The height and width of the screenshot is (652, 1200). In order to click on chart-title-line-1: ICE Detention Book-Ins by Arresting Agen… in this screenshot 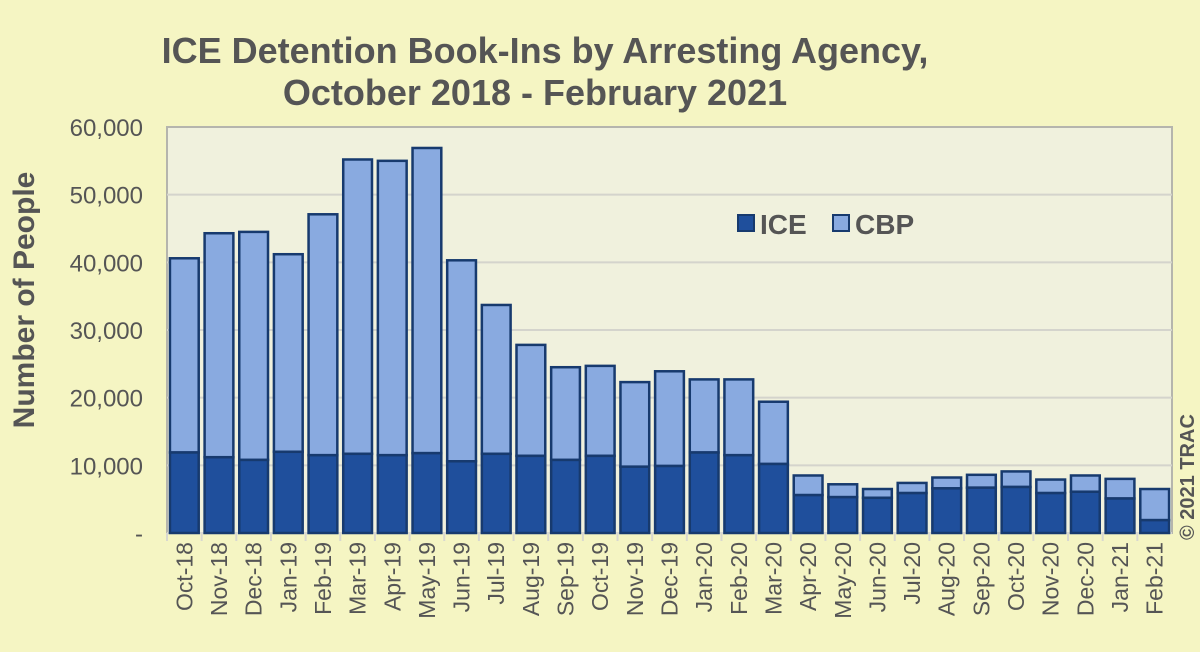, I will do `click(545, 50)`.